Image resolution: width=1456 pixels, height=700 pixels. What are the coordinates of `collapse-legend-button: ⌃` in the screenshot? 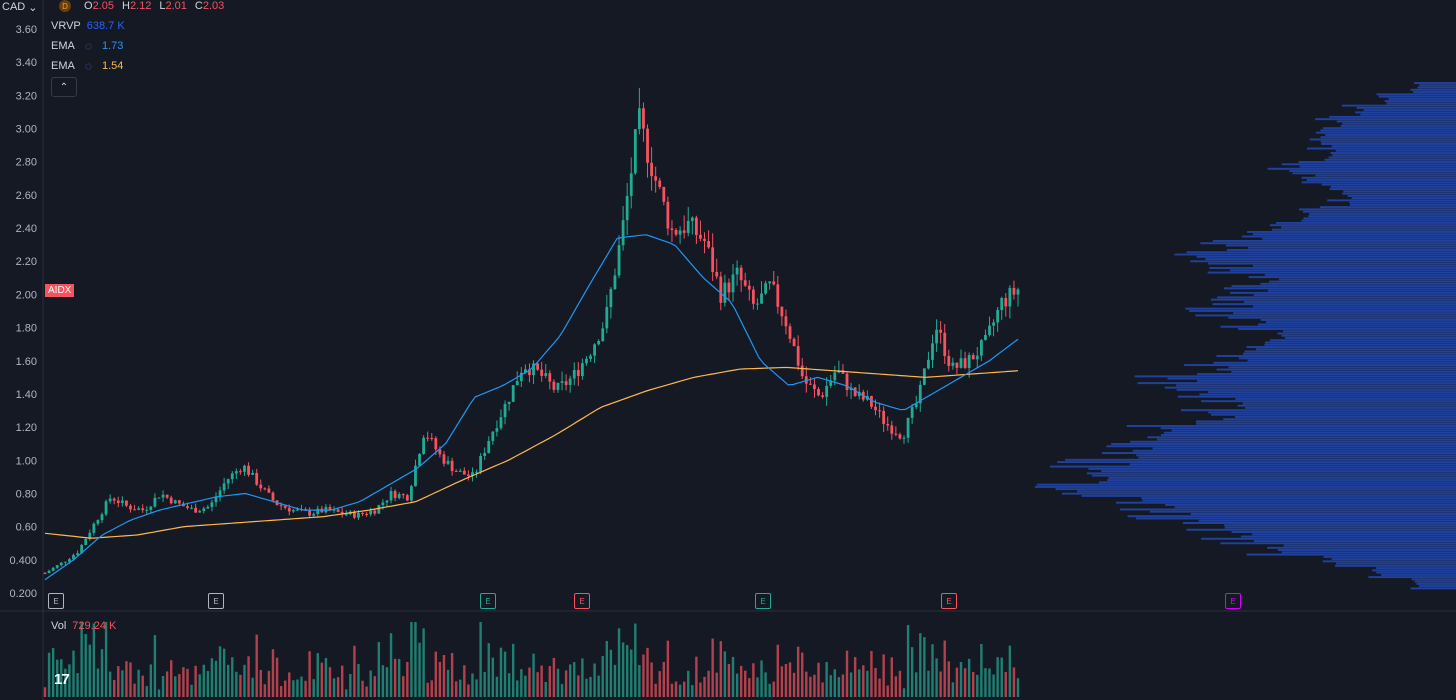 It's located at (64, 87).